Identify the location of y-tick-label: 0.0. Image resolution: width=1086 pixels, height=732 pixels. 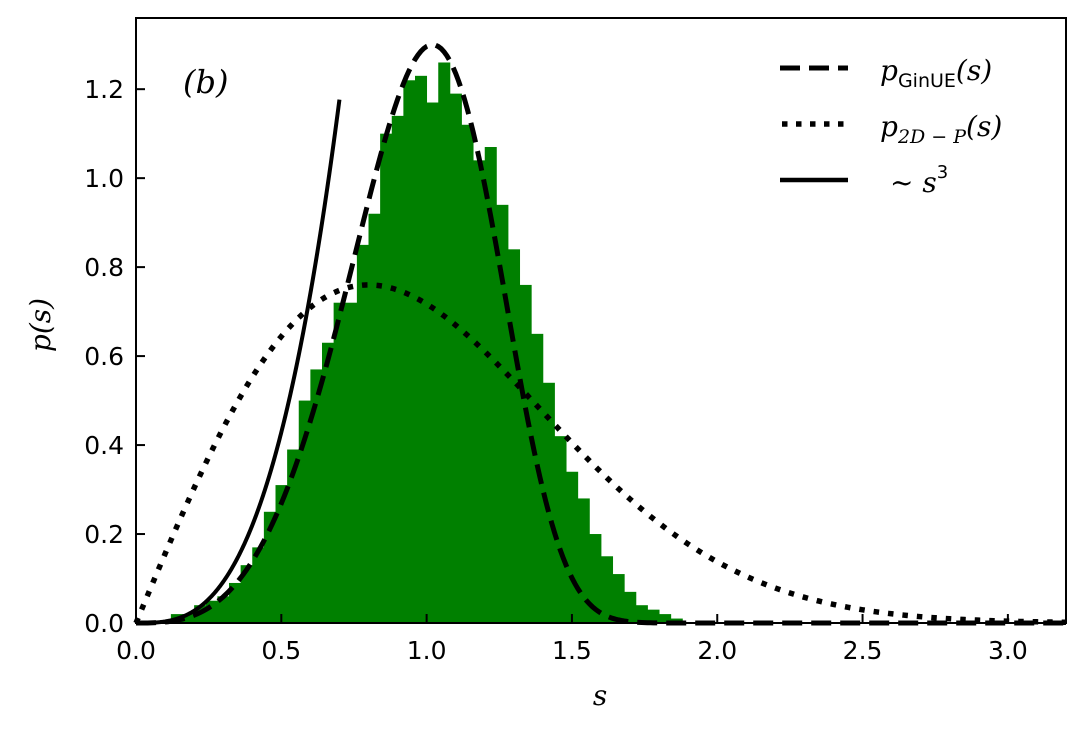
(104, 623).